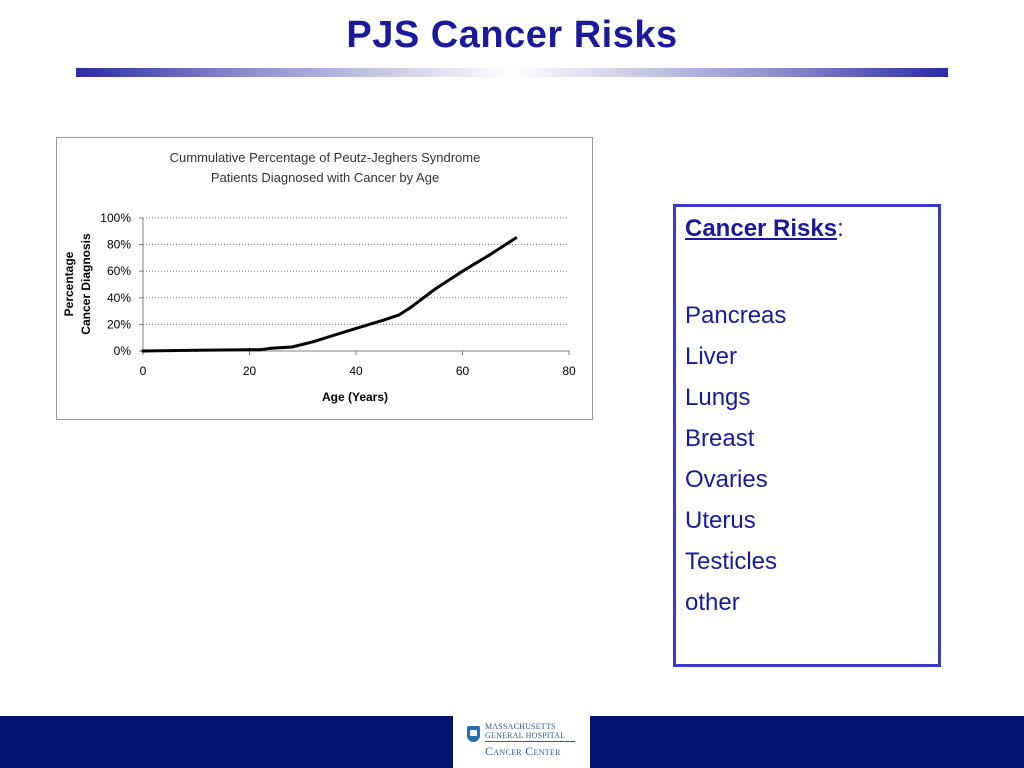  What do you see at coordinates (463, 371) in the screenshot?
I see `x-tick-label-3: 60` at bounding box center [463, 371].